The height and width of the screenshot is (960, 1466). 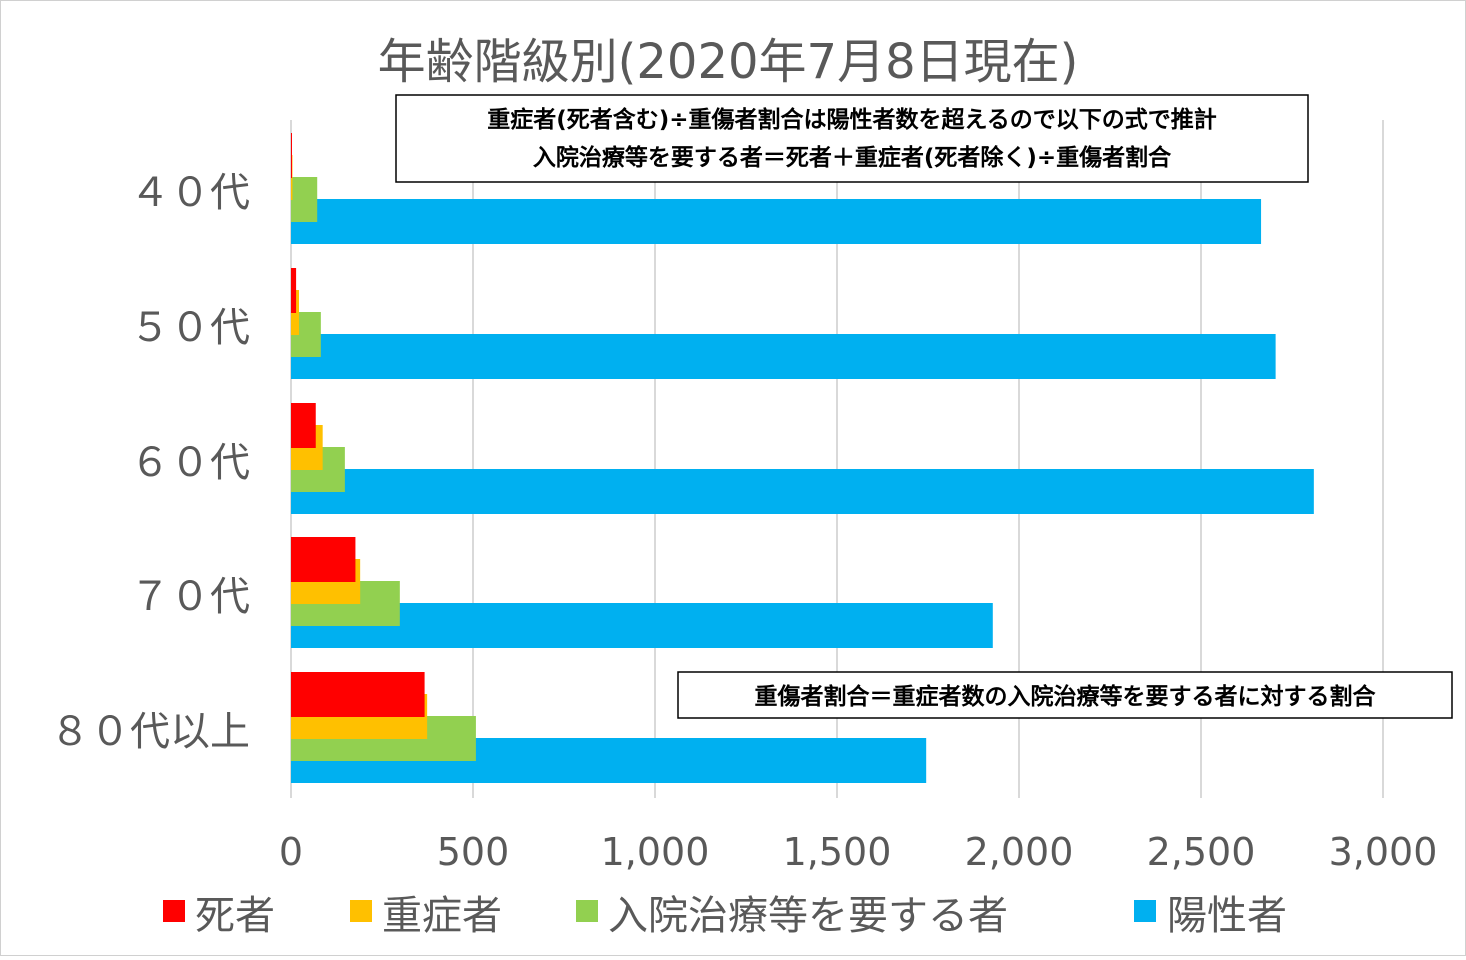 What do you see at coordinates (1201, 852) in the screenshot?
I see `x-tick-label: 2,500` at bounding box center [1201, 852].